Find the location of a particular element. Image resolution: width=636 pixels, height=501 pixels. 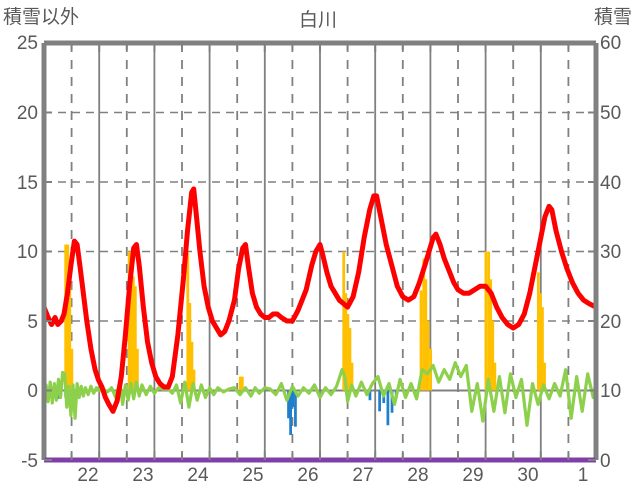

x-tick-24: 24 is located at coordinates (198, 475).